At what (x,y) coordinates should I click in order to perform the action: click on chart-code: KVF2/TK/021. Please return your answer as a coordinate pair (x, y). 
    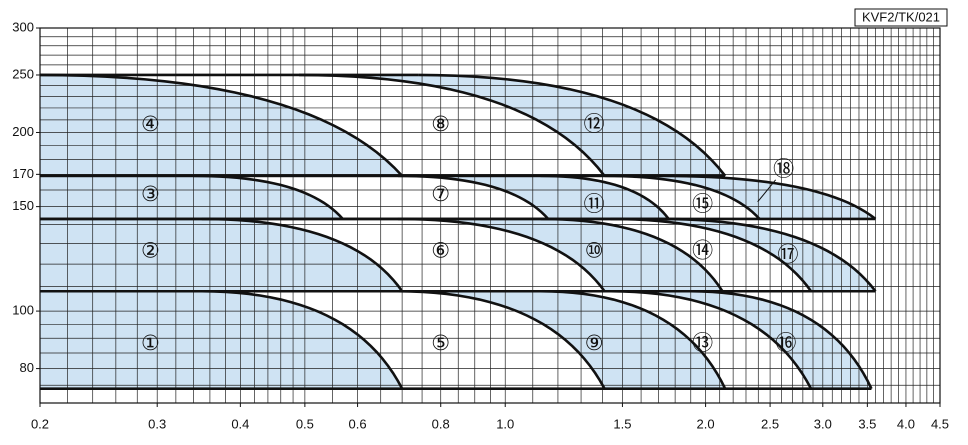
    Looking at the image, I should click on (901, 16).